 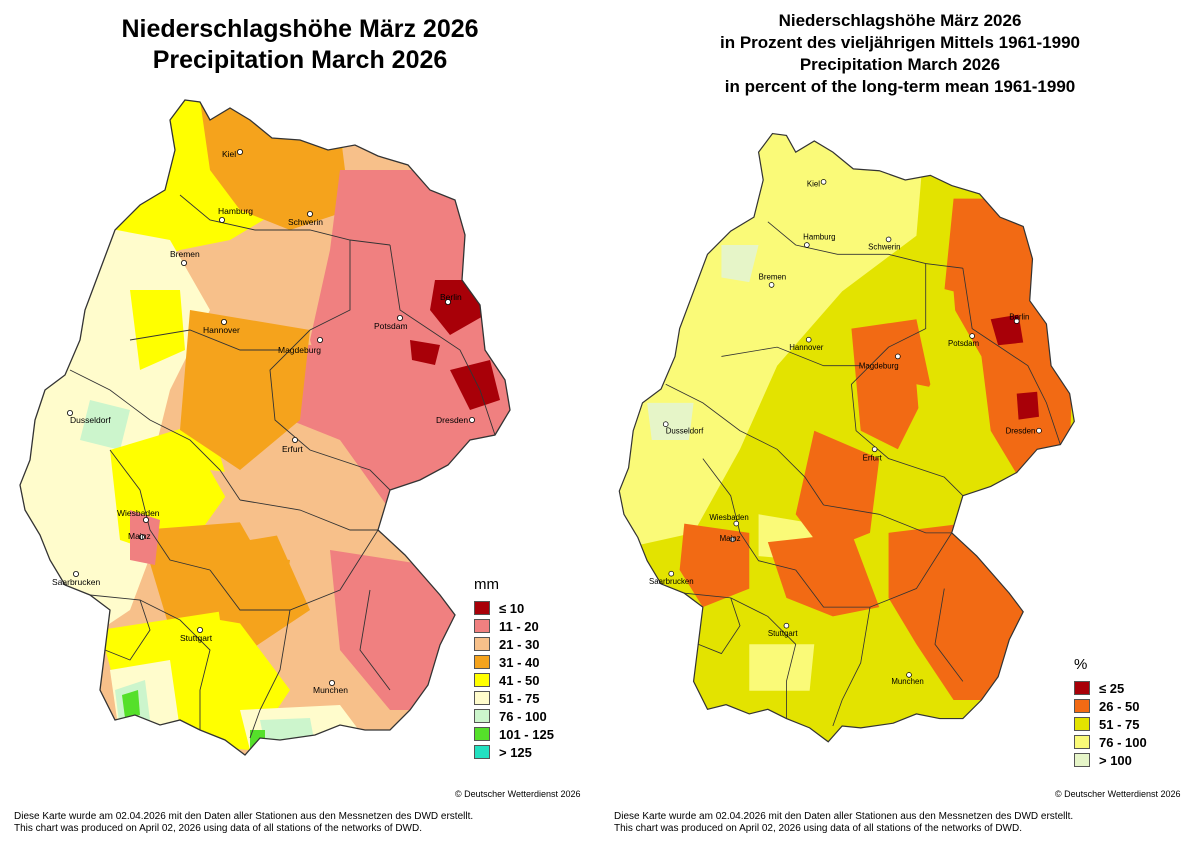 What do you see at coordinates (880, 362) in the screenshot?
I see `city-magdeburg: Magdeburg` at bounding box center [880, 362].